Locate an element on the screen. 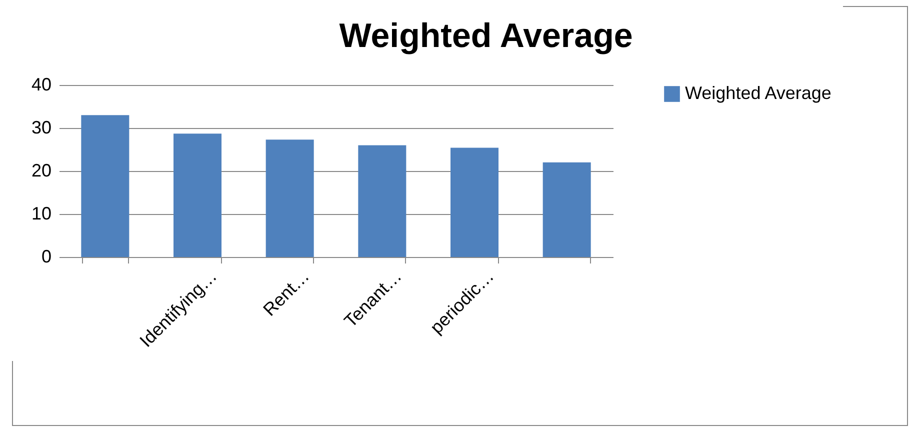 This screenshot has height=428, width=910. legend-label: Weighted Average is located at coordinates (758, 93).